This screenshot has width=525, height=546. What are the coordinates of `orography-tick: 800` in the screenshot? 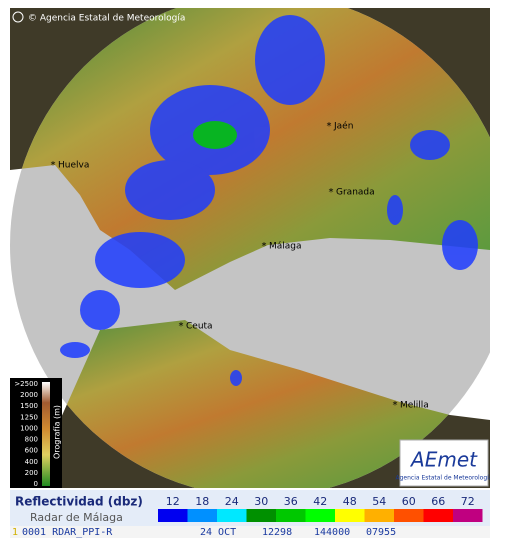 It's located at (31, 440).